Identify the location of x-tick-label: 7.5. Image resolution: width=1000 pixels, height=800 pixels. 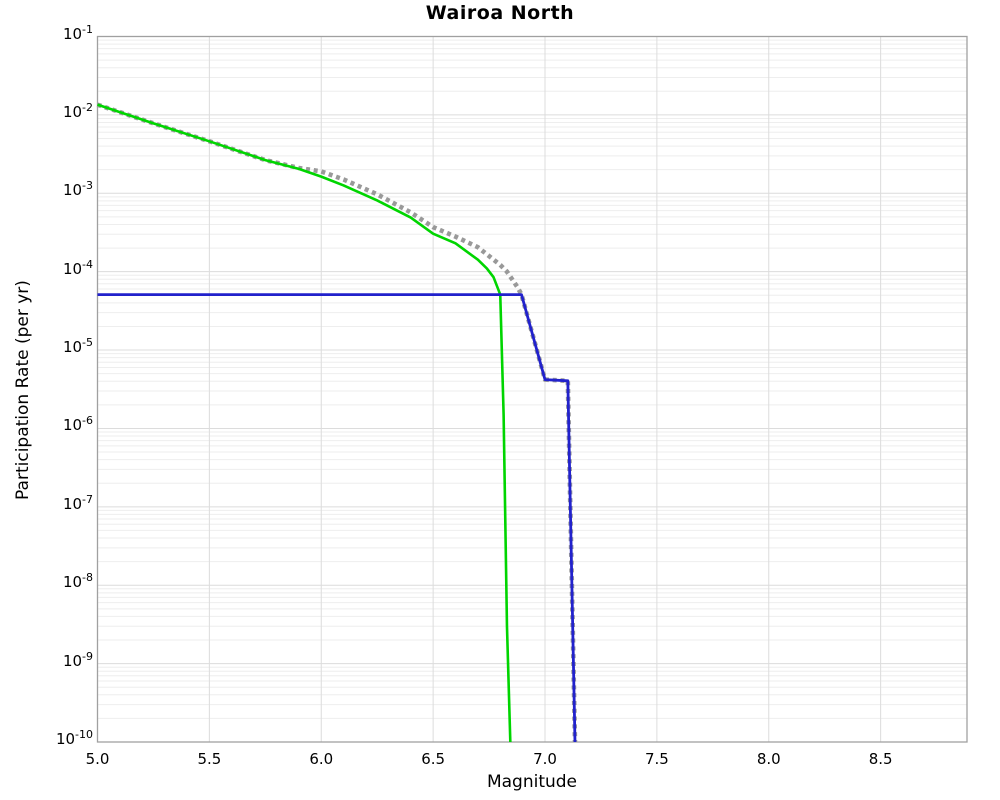
(656, 759).